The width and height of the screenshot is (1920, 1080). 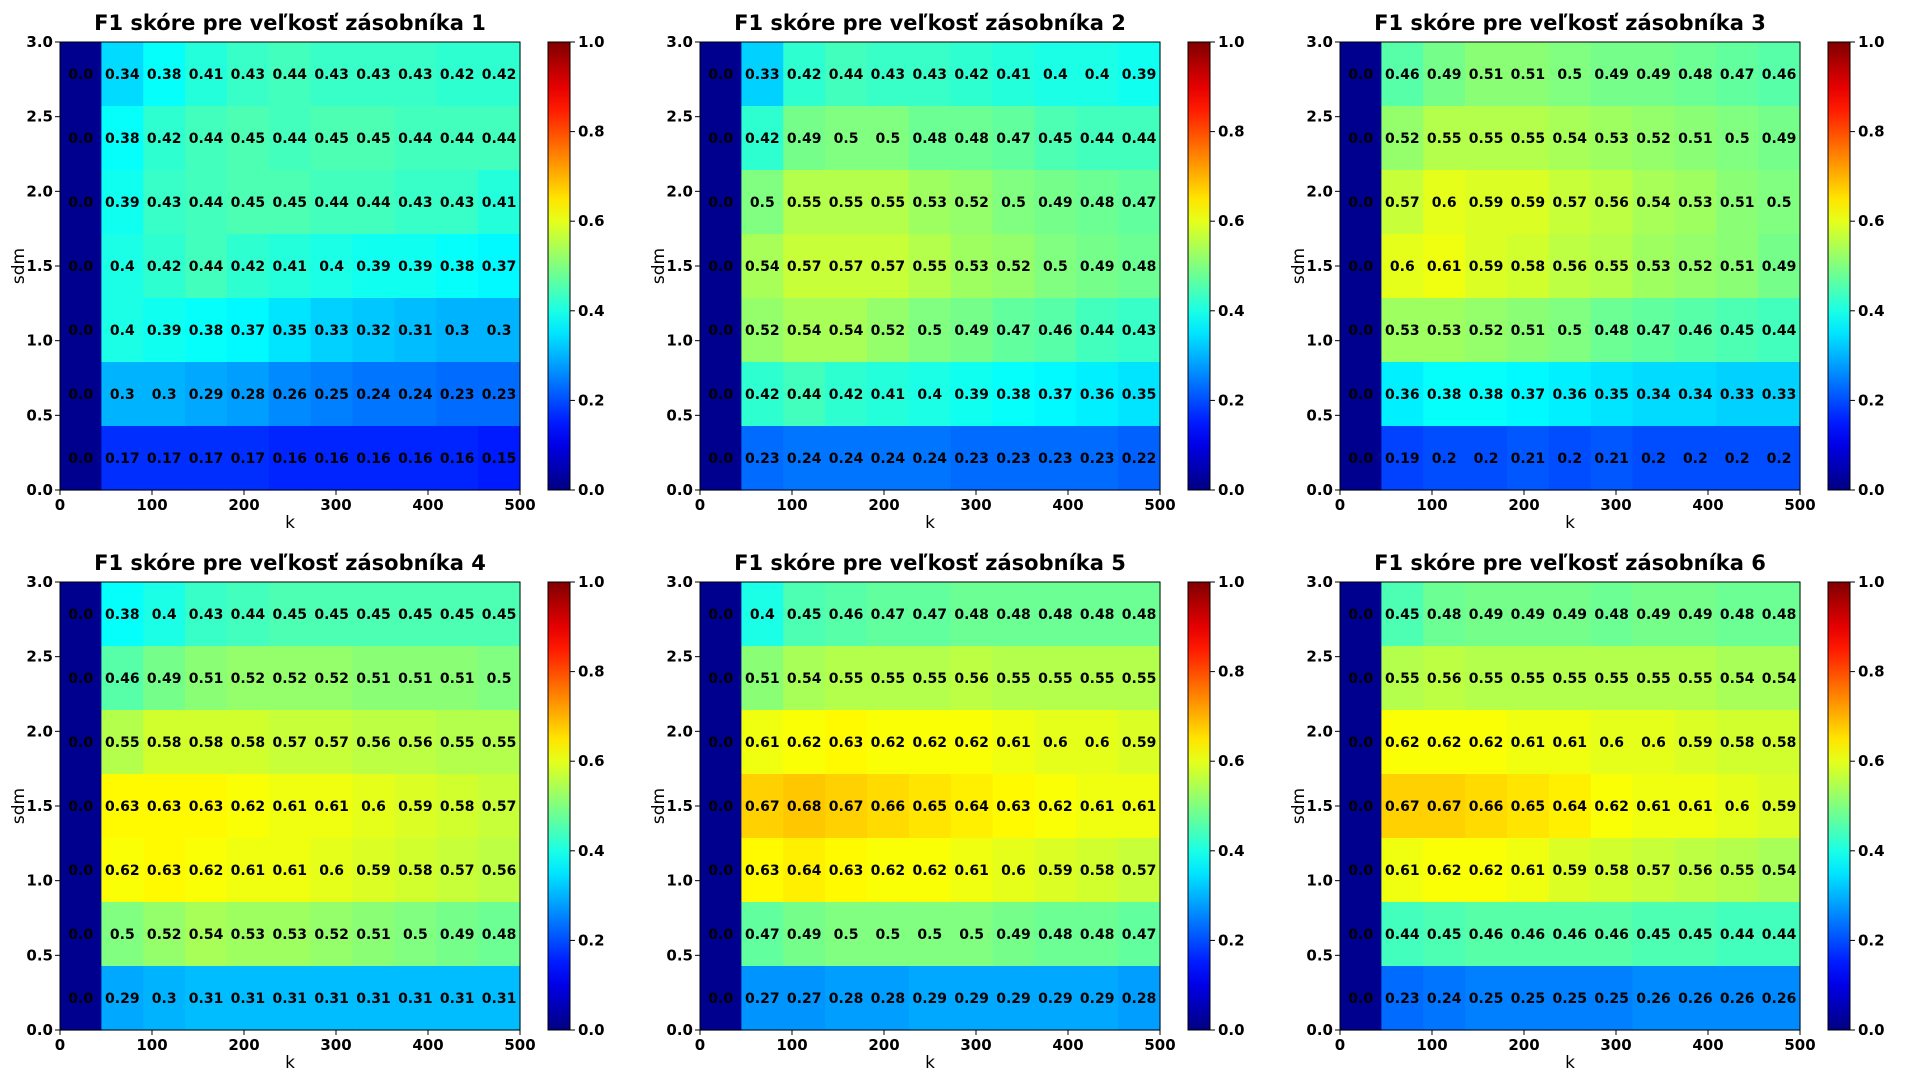 I want to click on cell-value-label: 0.39, so click(x=415, y=267).